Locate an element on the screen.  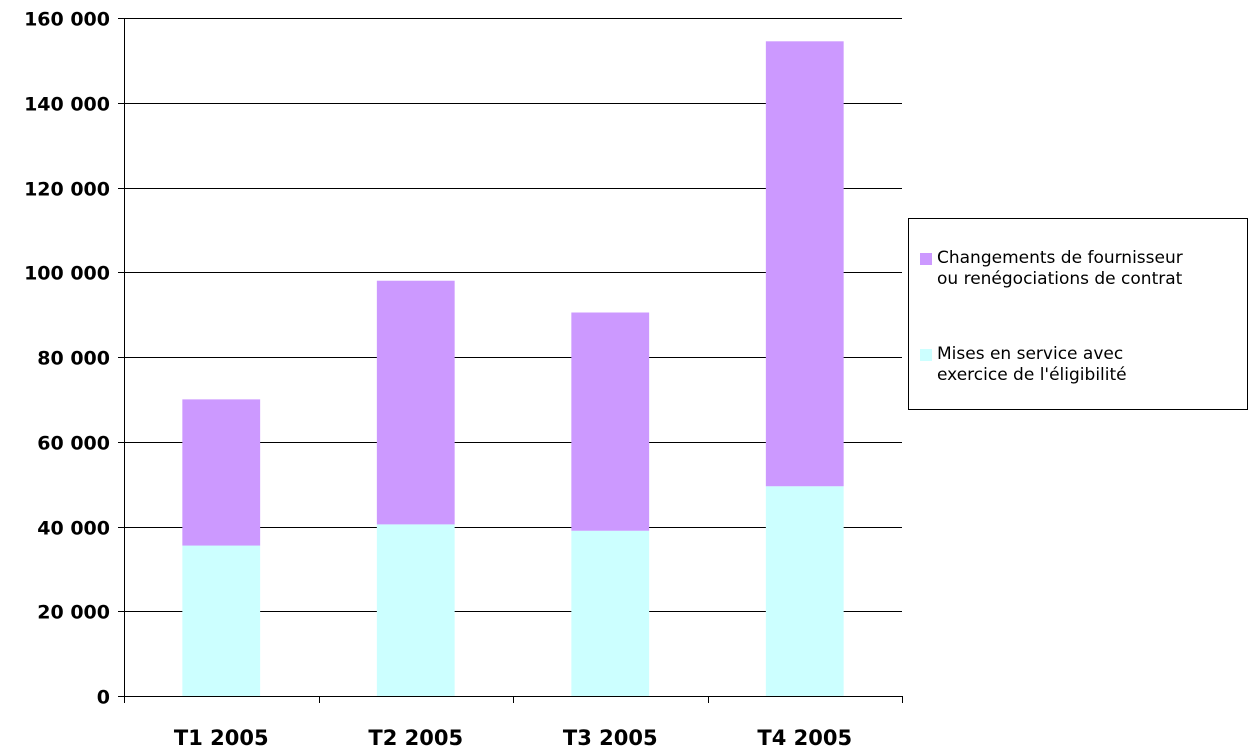
y-tick-label: 0 is located at coordinates (103, 698).